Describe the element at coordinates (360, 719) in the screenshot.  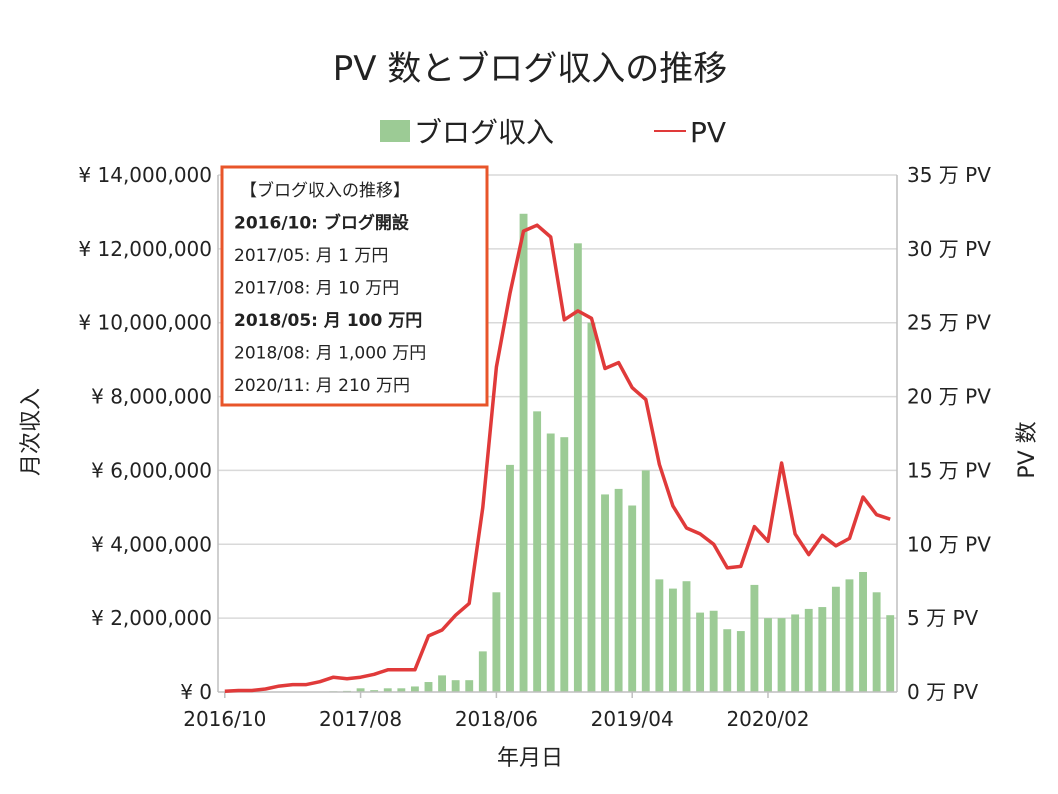
I see `x-tick-label: 2017/08` at that location.